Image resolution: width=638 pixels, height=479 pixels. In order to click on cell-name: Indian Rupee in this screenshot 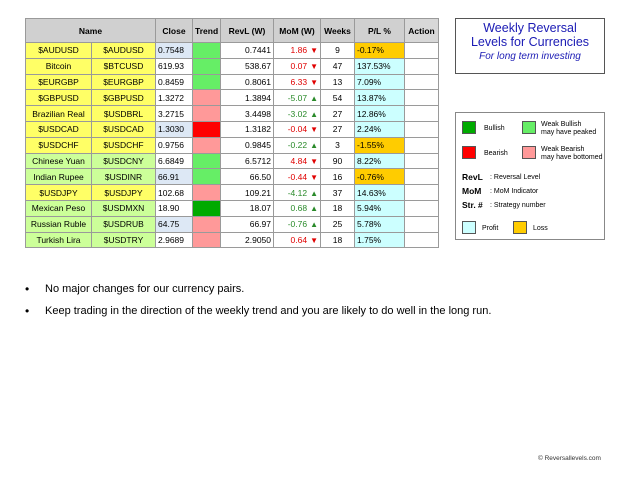, I will do `click(58, 177)`.